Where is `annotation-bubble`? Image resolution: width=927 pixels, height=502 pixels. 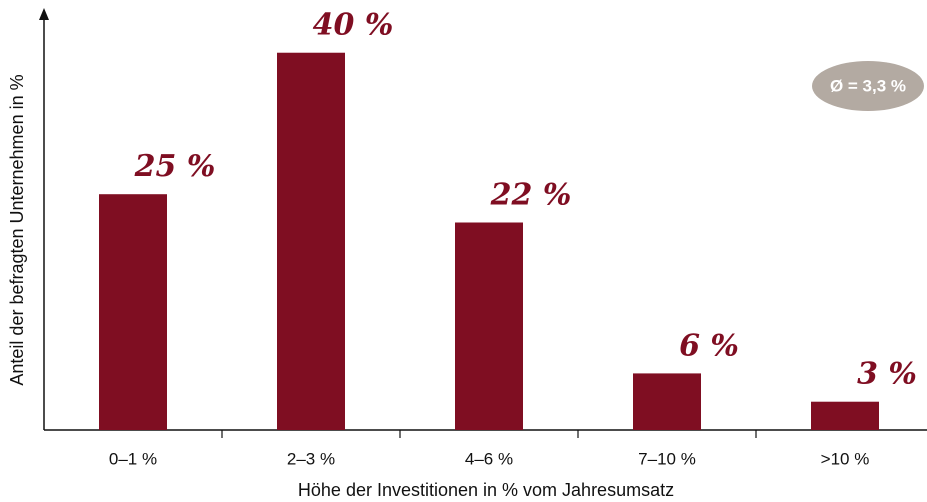 annotation-bubble is located at coordinates (868, 86).